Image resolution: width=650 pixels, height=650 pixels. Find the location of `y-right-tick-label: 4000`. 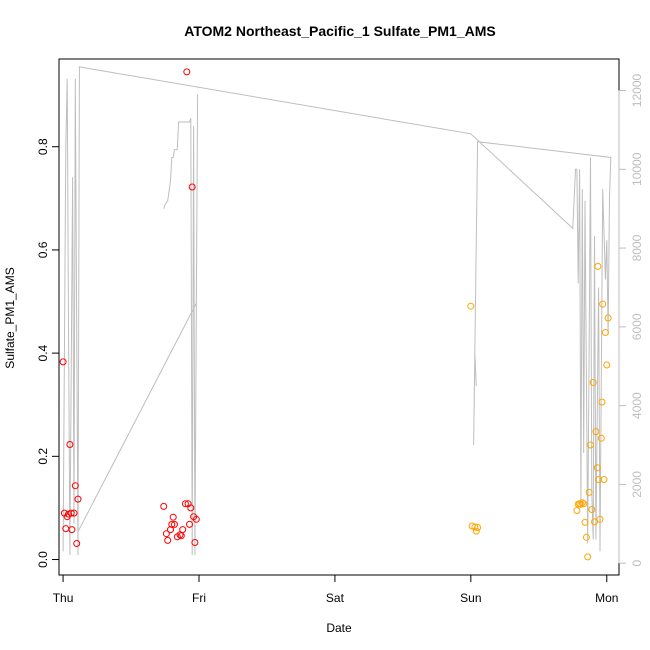

y-right-tick-label: 4000 is located at coordinates (637, 405).